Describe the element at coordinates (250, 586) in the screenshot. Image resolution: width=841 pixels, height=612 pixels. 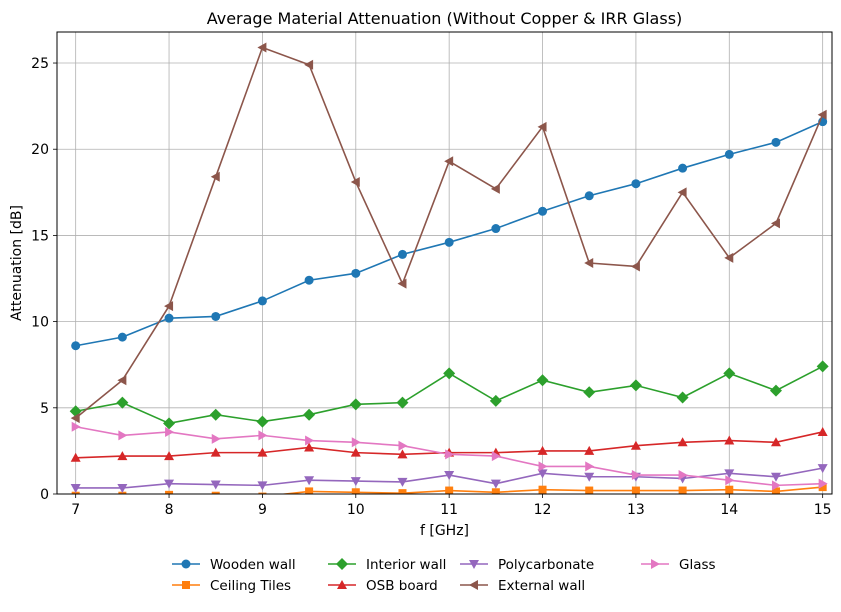
I see `legend-label-ceiling-tiles: Ceiling Tiles` at that location.